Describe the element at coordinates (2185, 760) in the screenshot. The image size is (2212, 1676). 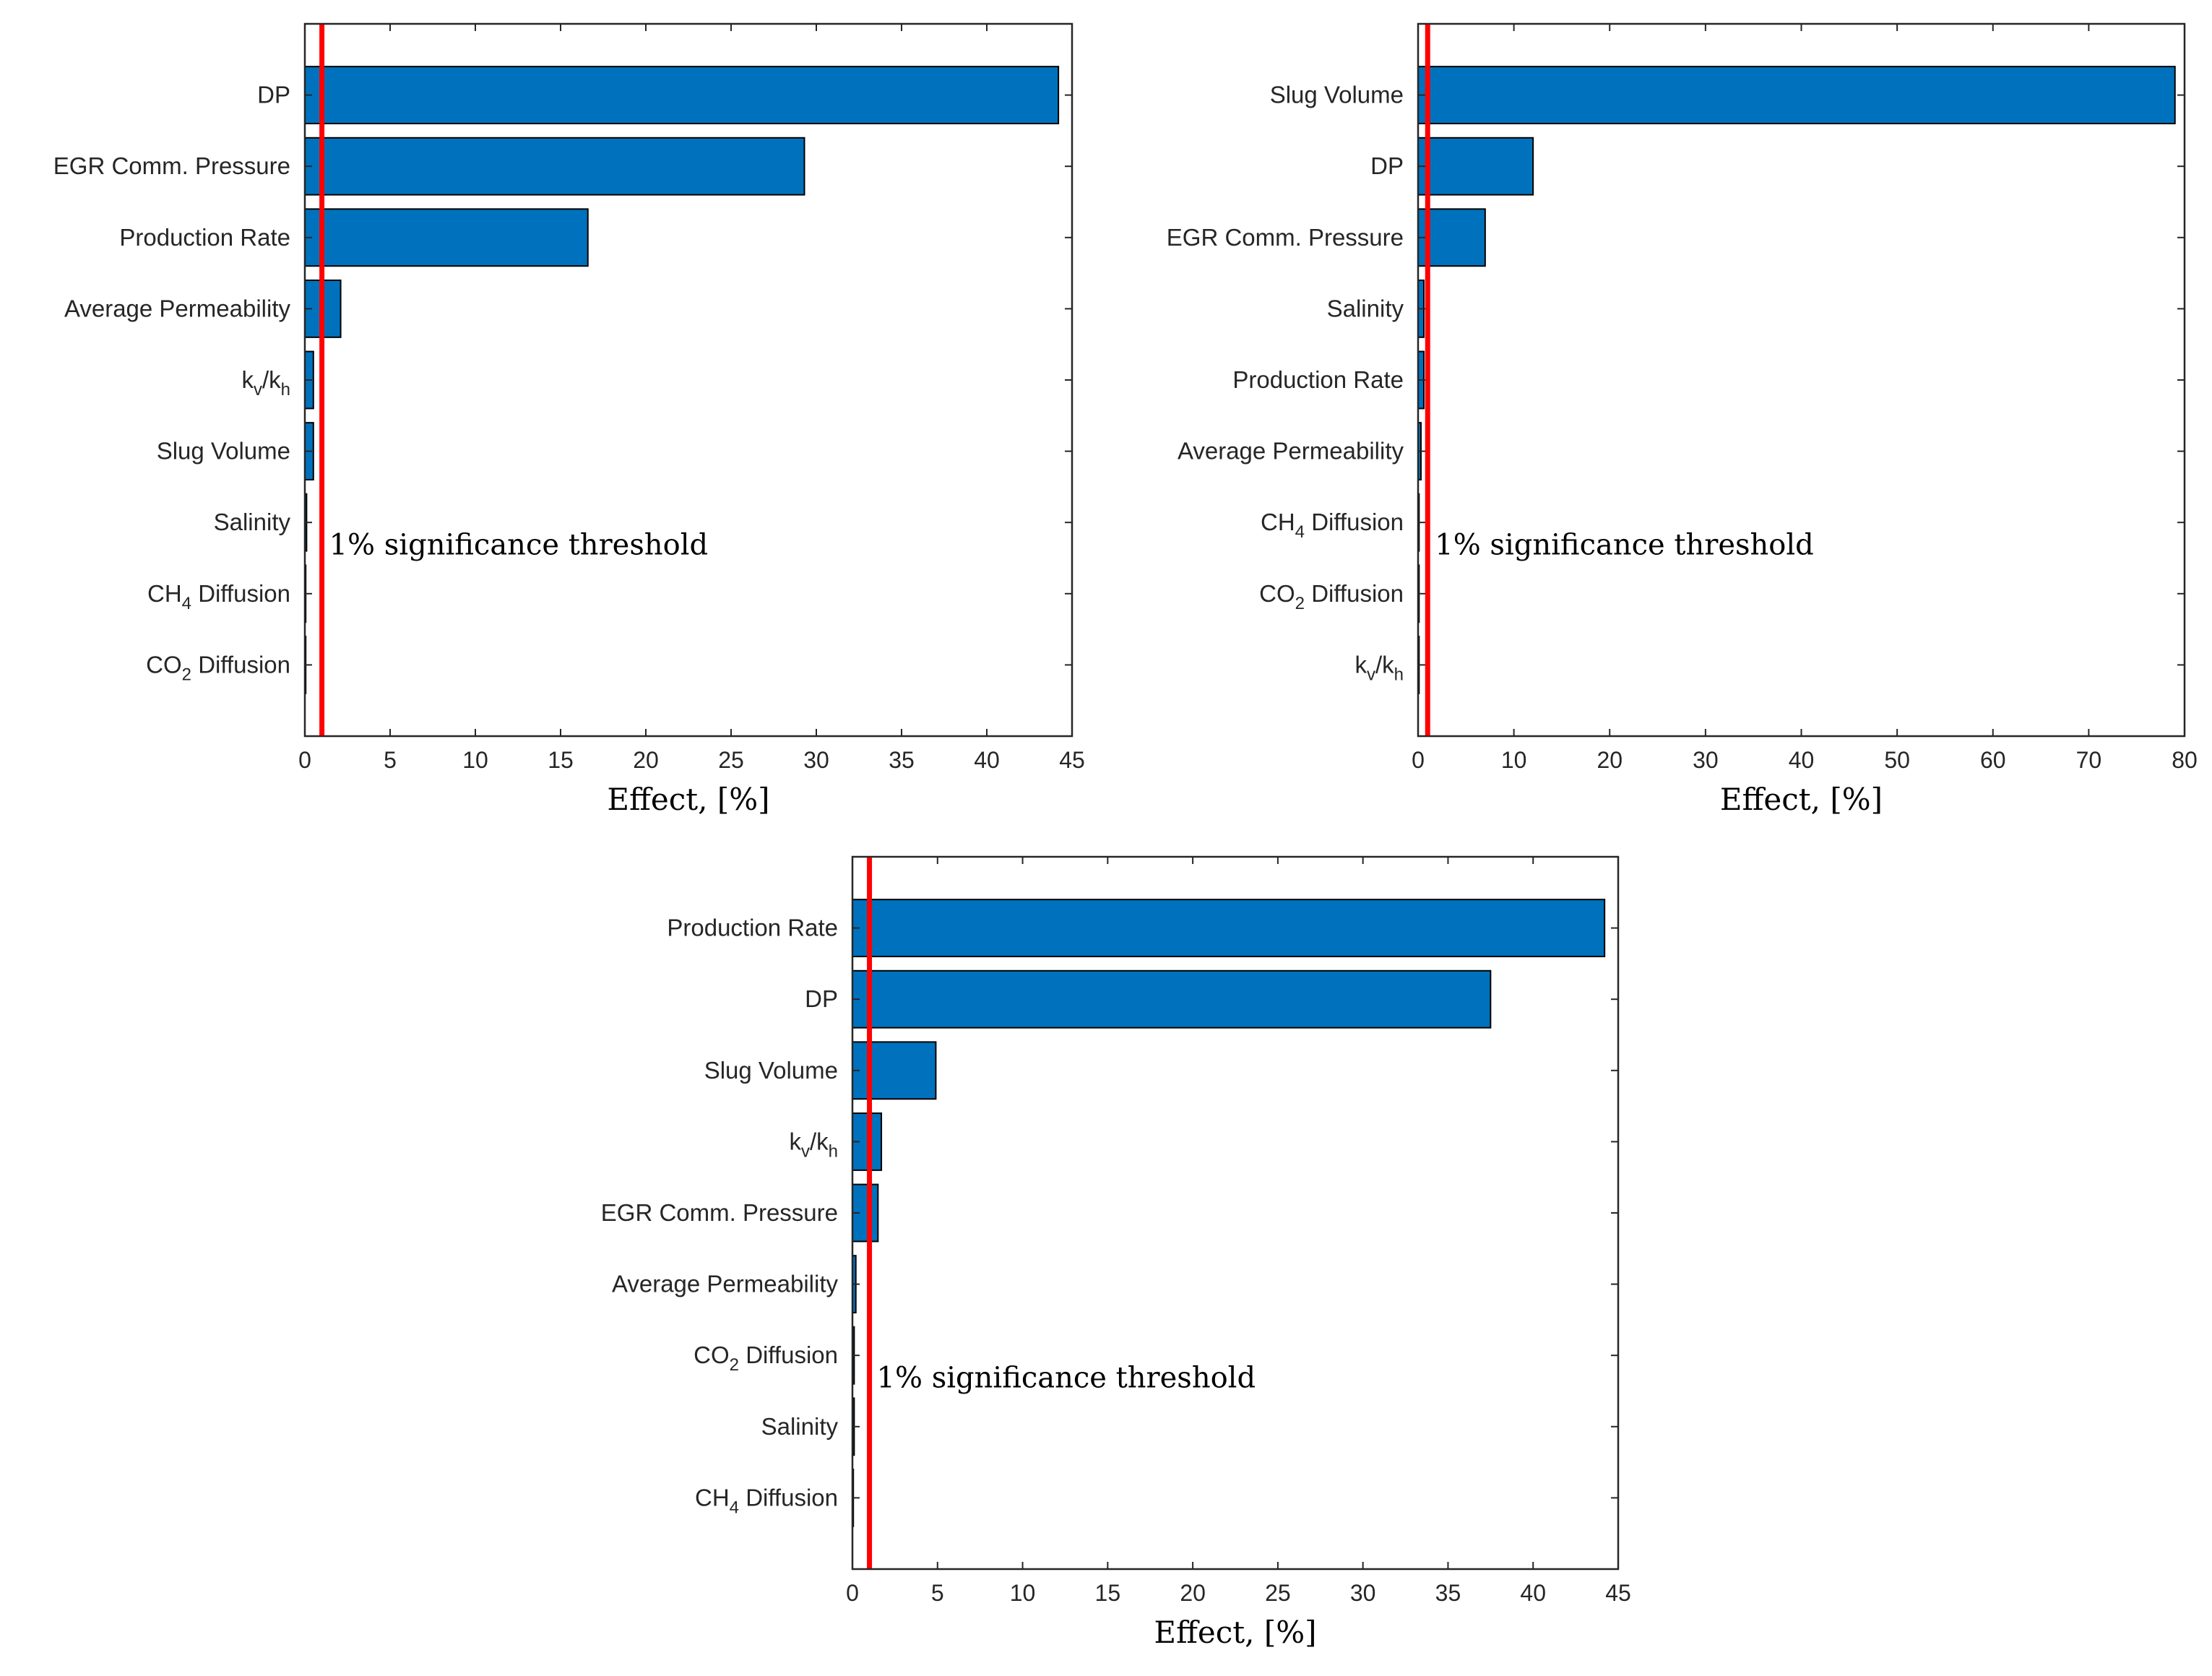
I see `x-tick-label: 80` at that location.